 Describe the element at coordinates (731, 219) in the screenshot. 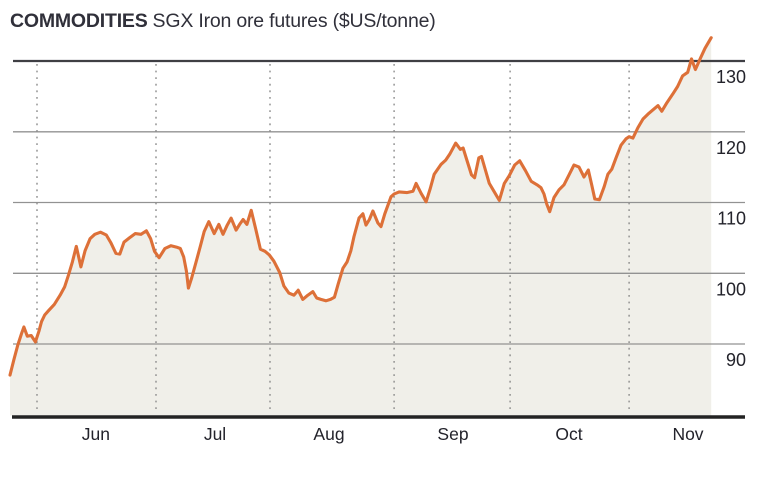

I see `y-tick-label-110: 110` at that location.